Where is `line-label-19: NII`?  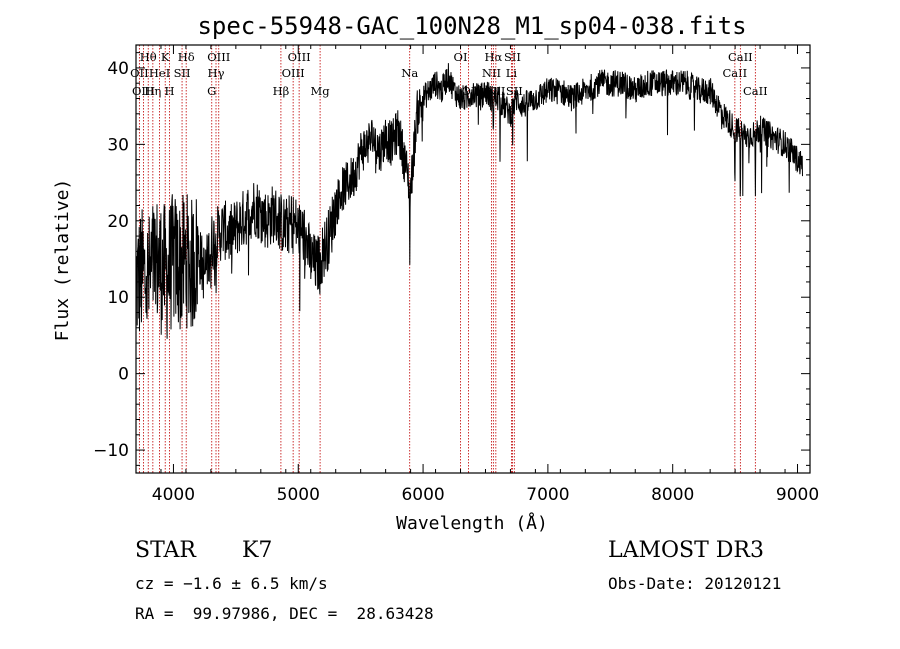
line-label-19: NII is located at coordinates (491, 73).